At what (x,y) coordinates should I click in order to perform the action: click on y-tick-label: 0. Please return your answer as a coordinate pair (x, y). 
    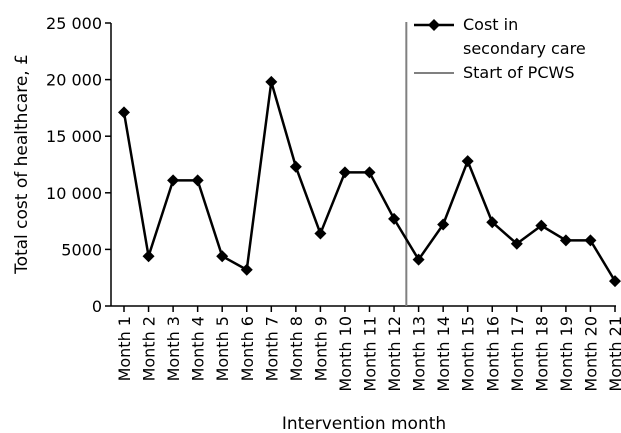
    Looking at the image, I should click on (97, 306).